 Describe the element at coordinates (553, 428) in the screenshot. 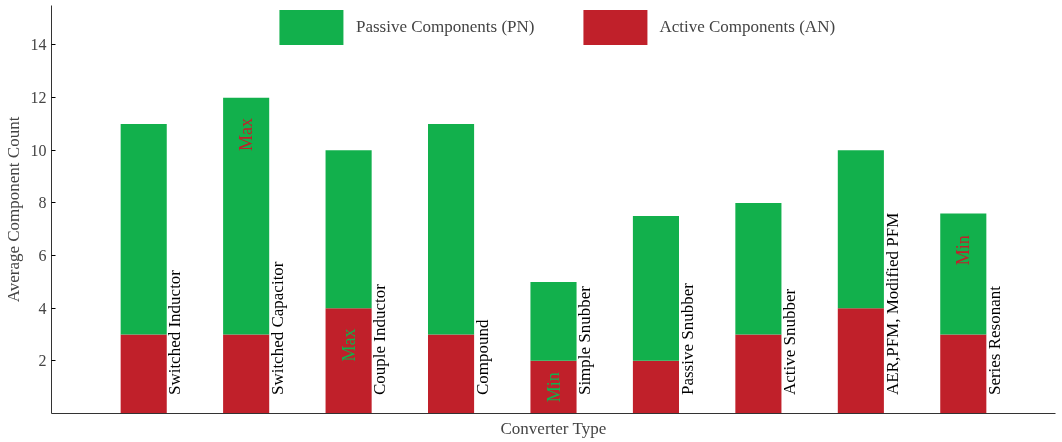

I see `x-axis-title: Converter Type` at that location.